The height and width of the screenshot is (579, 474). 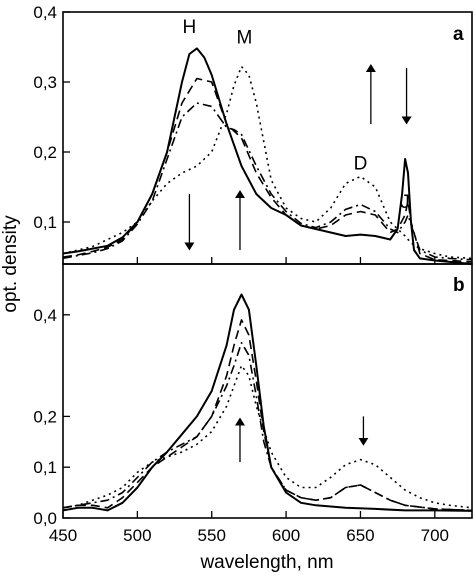 I want to click on y-tick-label: 0,0, so click(x=45, y=518).